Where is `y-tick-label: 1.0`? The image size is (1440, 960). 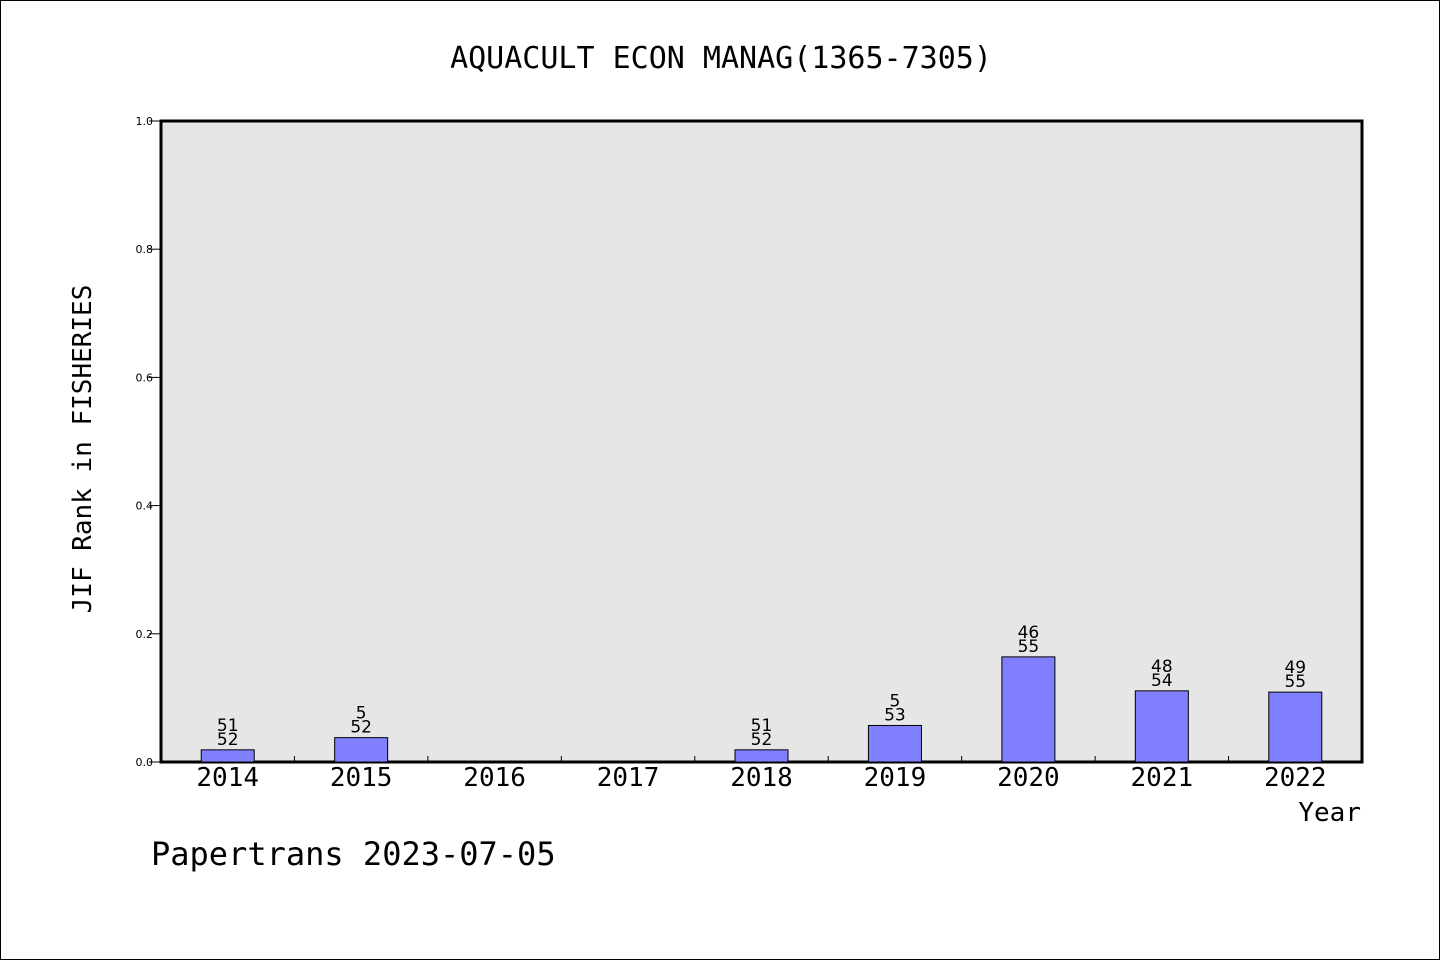
y-tick-label: 1.0 is located at coordinates (145, 121).